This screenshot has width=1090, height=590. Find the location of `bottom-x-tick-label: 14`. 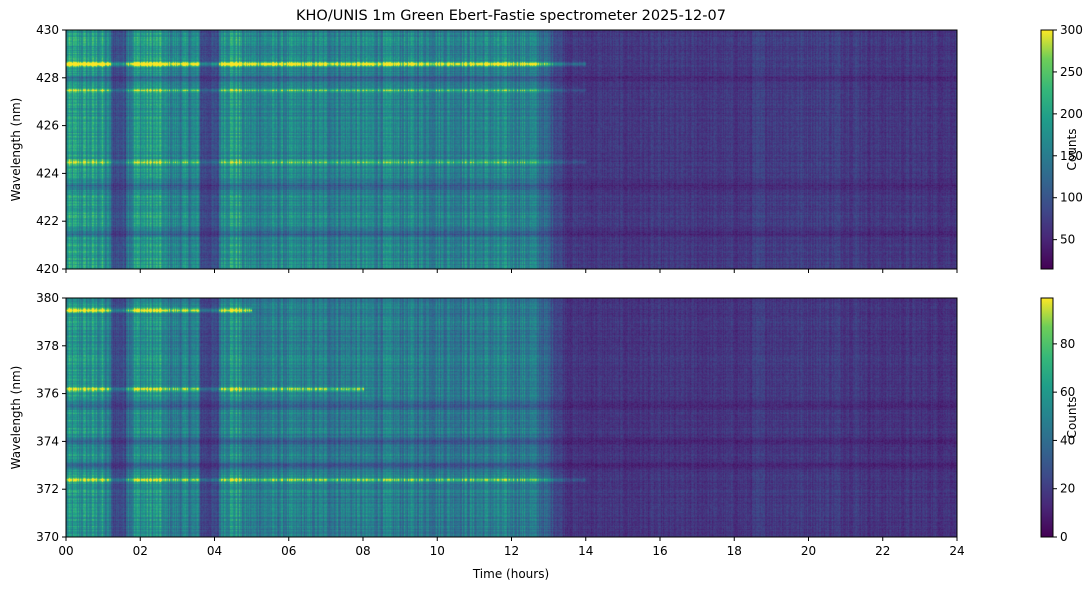

bottom-x-tick-label: 14 is located at coordinates (585, 551).